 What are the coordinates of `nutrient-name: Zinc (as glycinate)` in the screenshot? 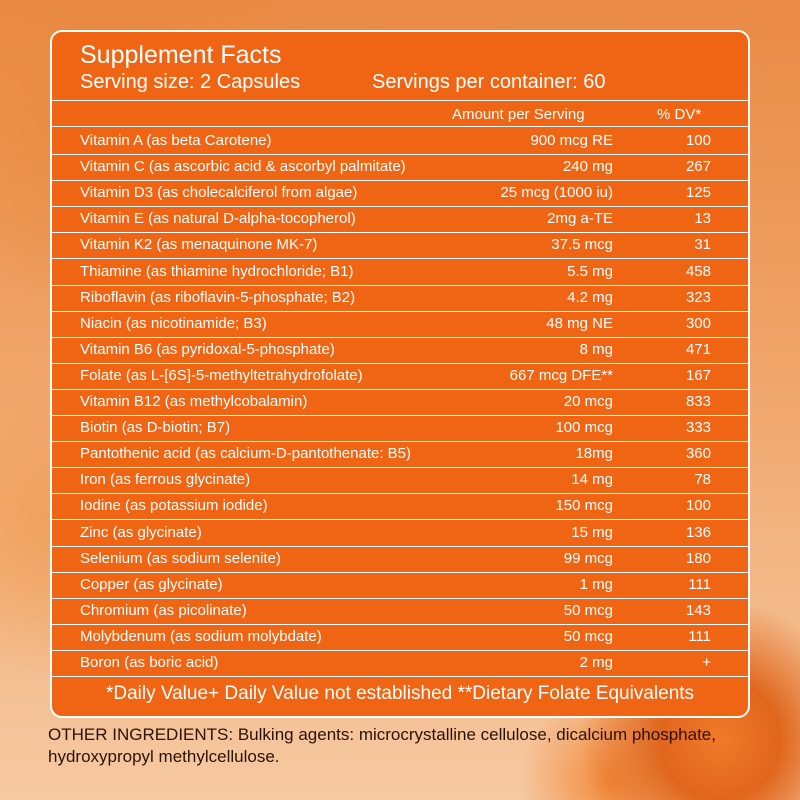 It's located at (141, 532).